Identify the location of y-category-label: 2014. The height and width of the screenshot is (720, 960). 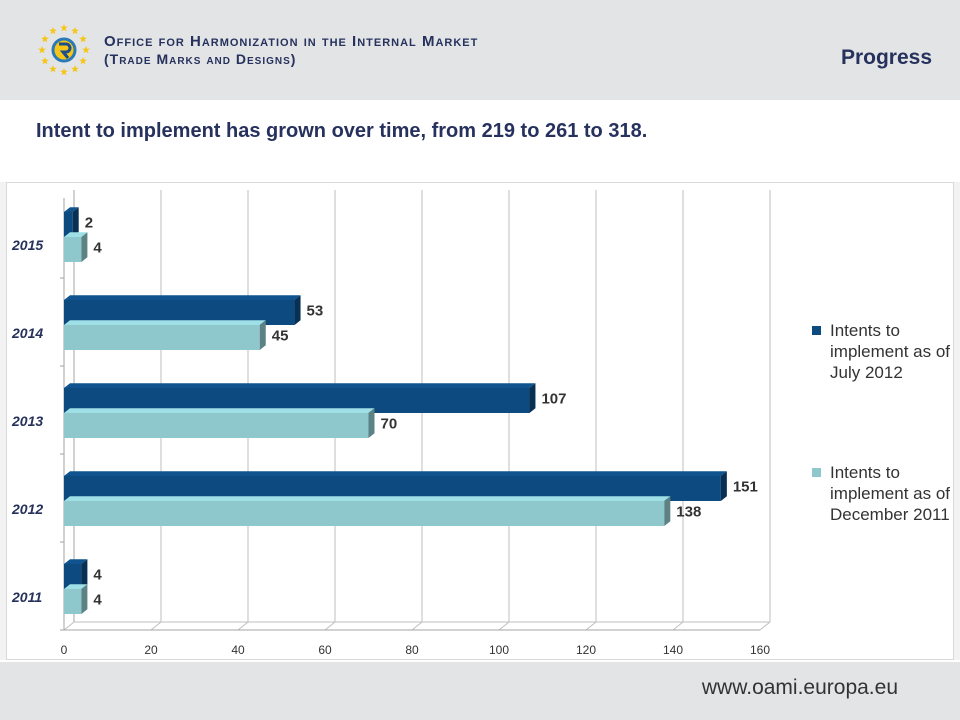
(27, 333).